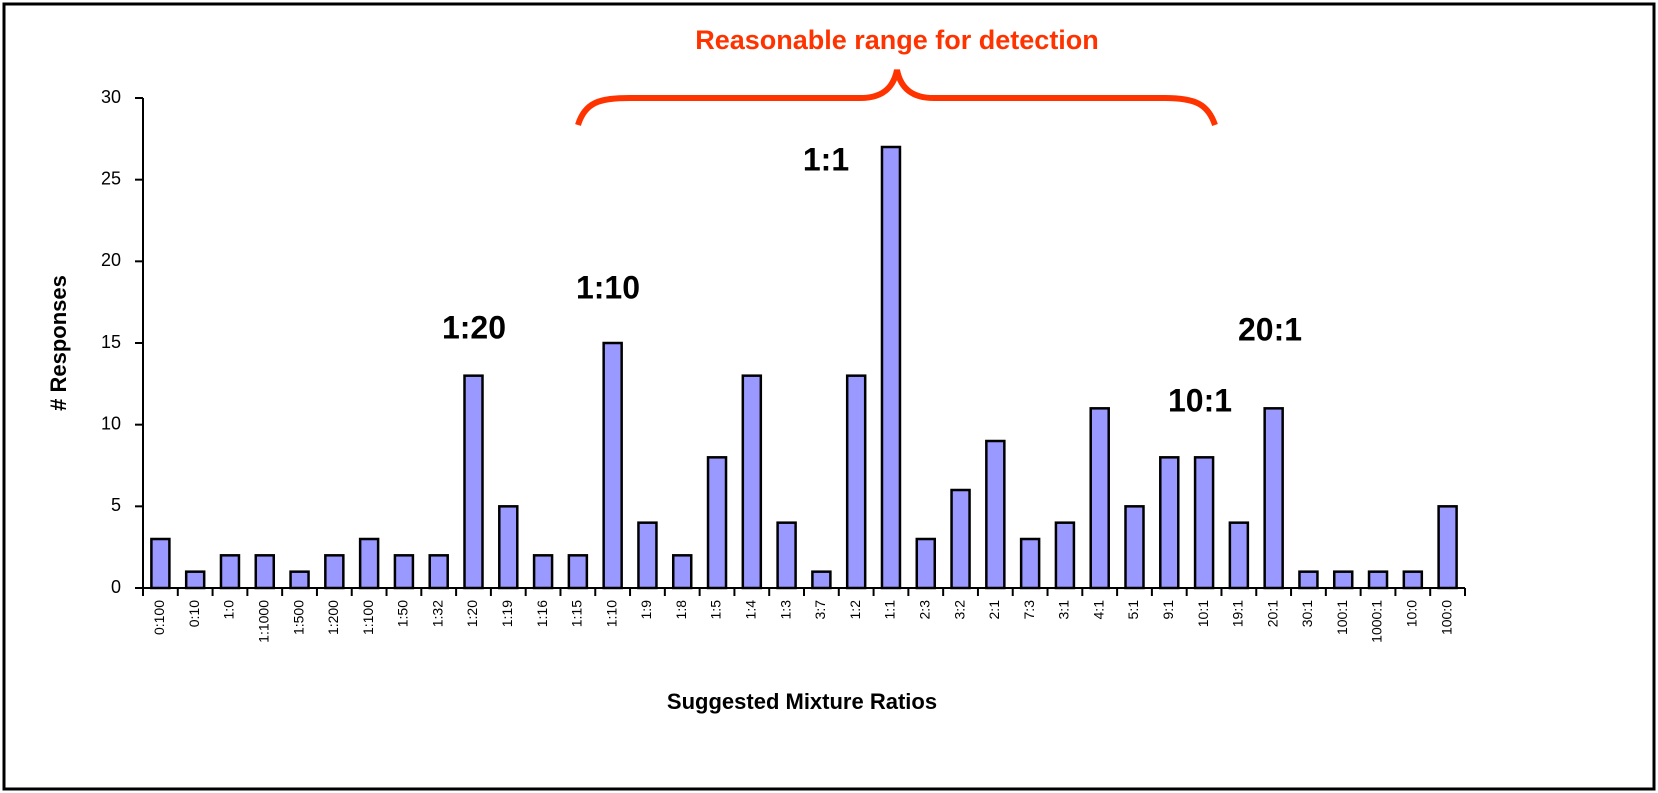 The height and width of the screenshot is (793, 1658). Describe the element at coordinates (608, 287) in the screenshot. I see `annotation: 1:10` at that location.